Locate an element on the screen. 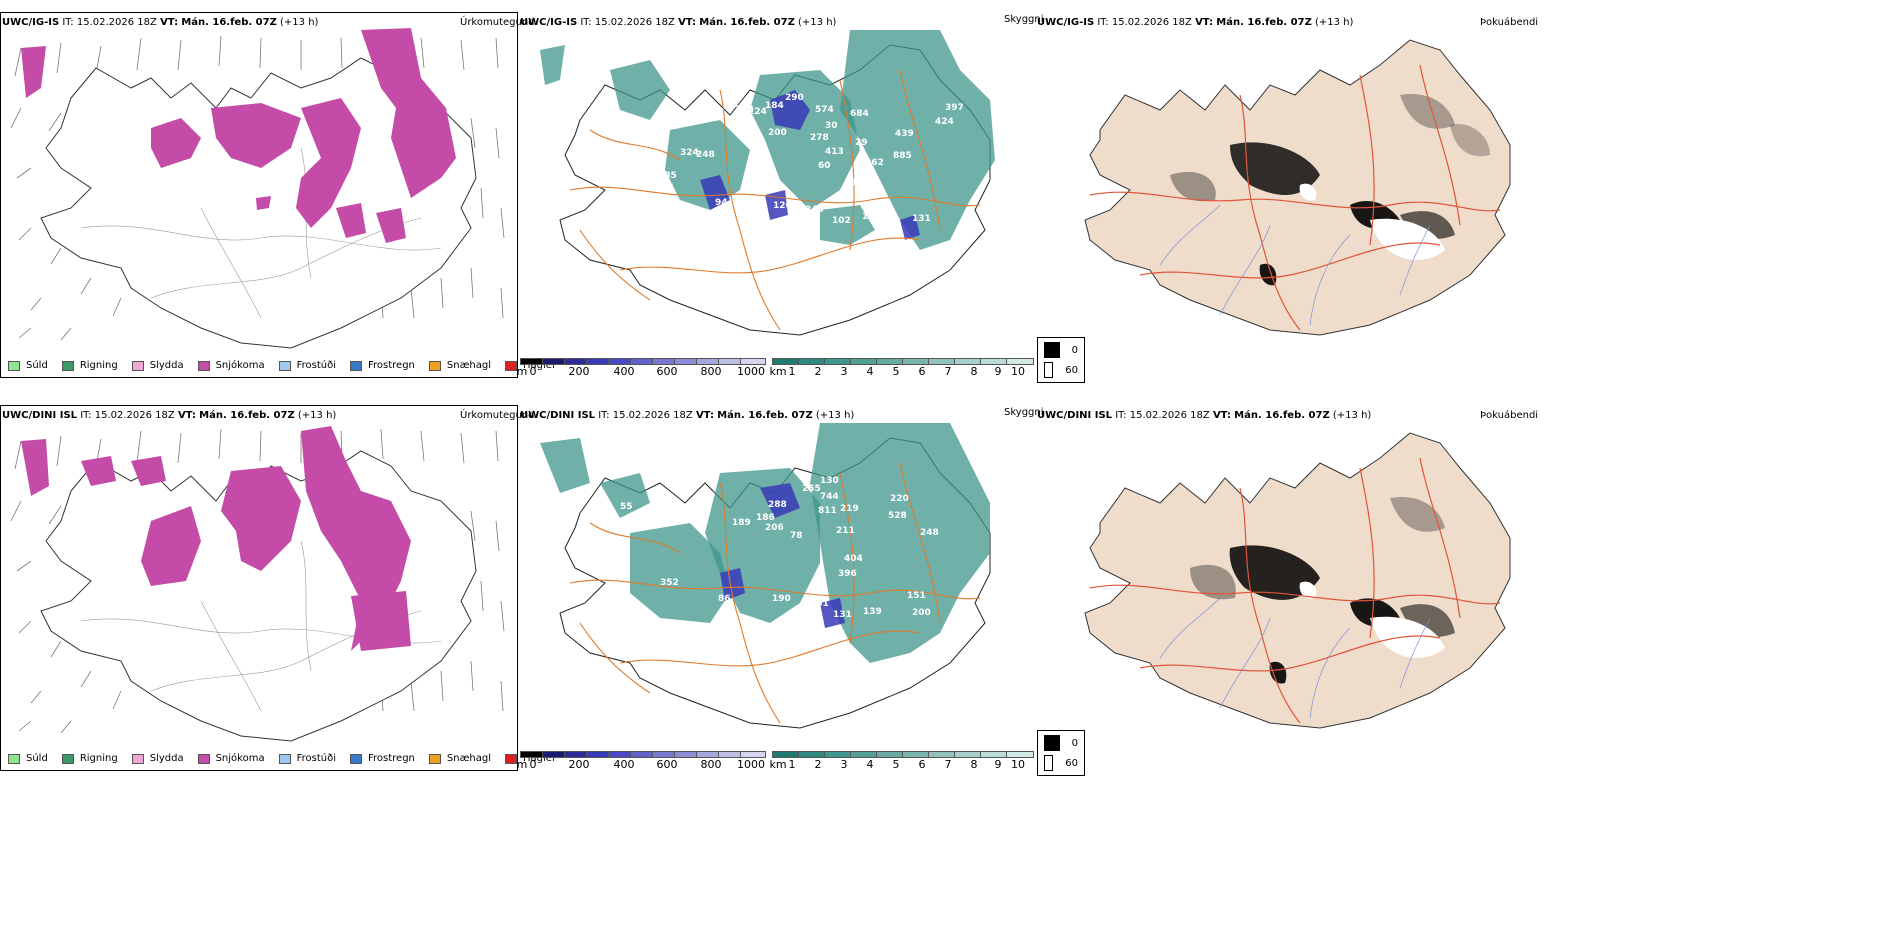  precip-type-frame-row1 is located at coordinates (259, 195).